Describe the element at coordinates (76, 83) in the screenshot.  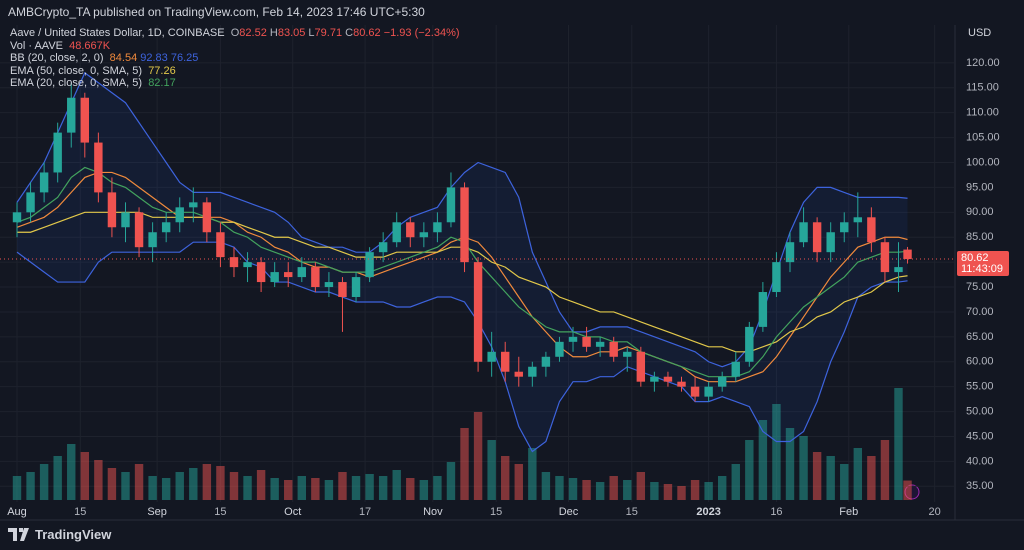
I see `indicator-name: EMA (20, close, 0, SMA, 5)` at that location.